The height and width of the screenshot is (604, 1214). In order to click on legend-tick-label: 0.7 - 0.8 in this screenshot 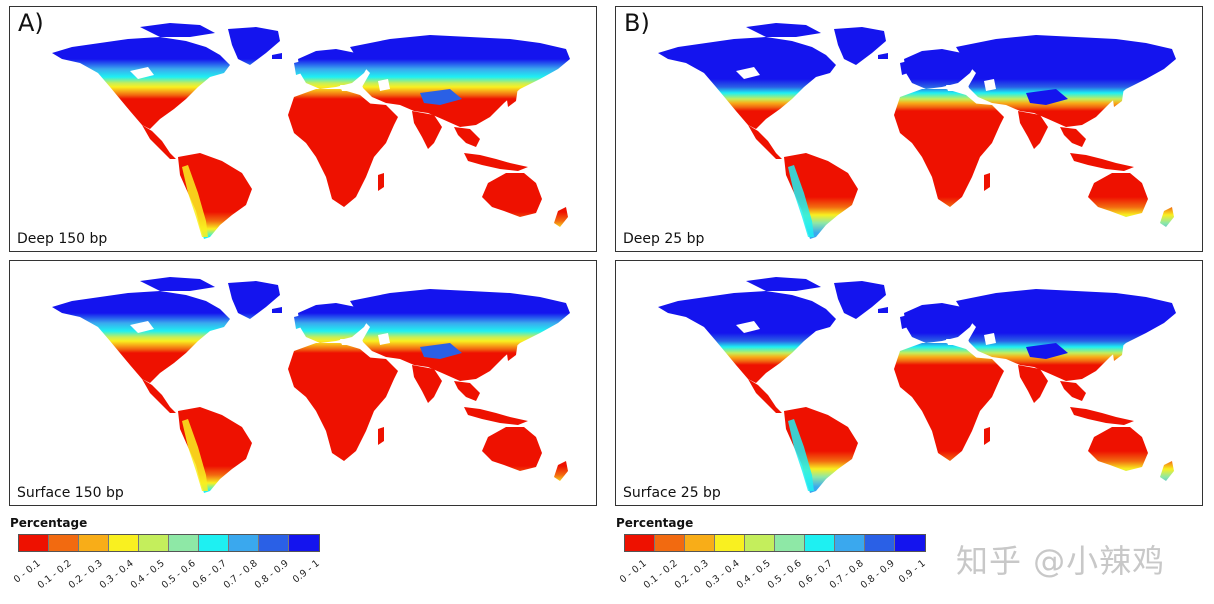, I will do `click(240, 575)`.